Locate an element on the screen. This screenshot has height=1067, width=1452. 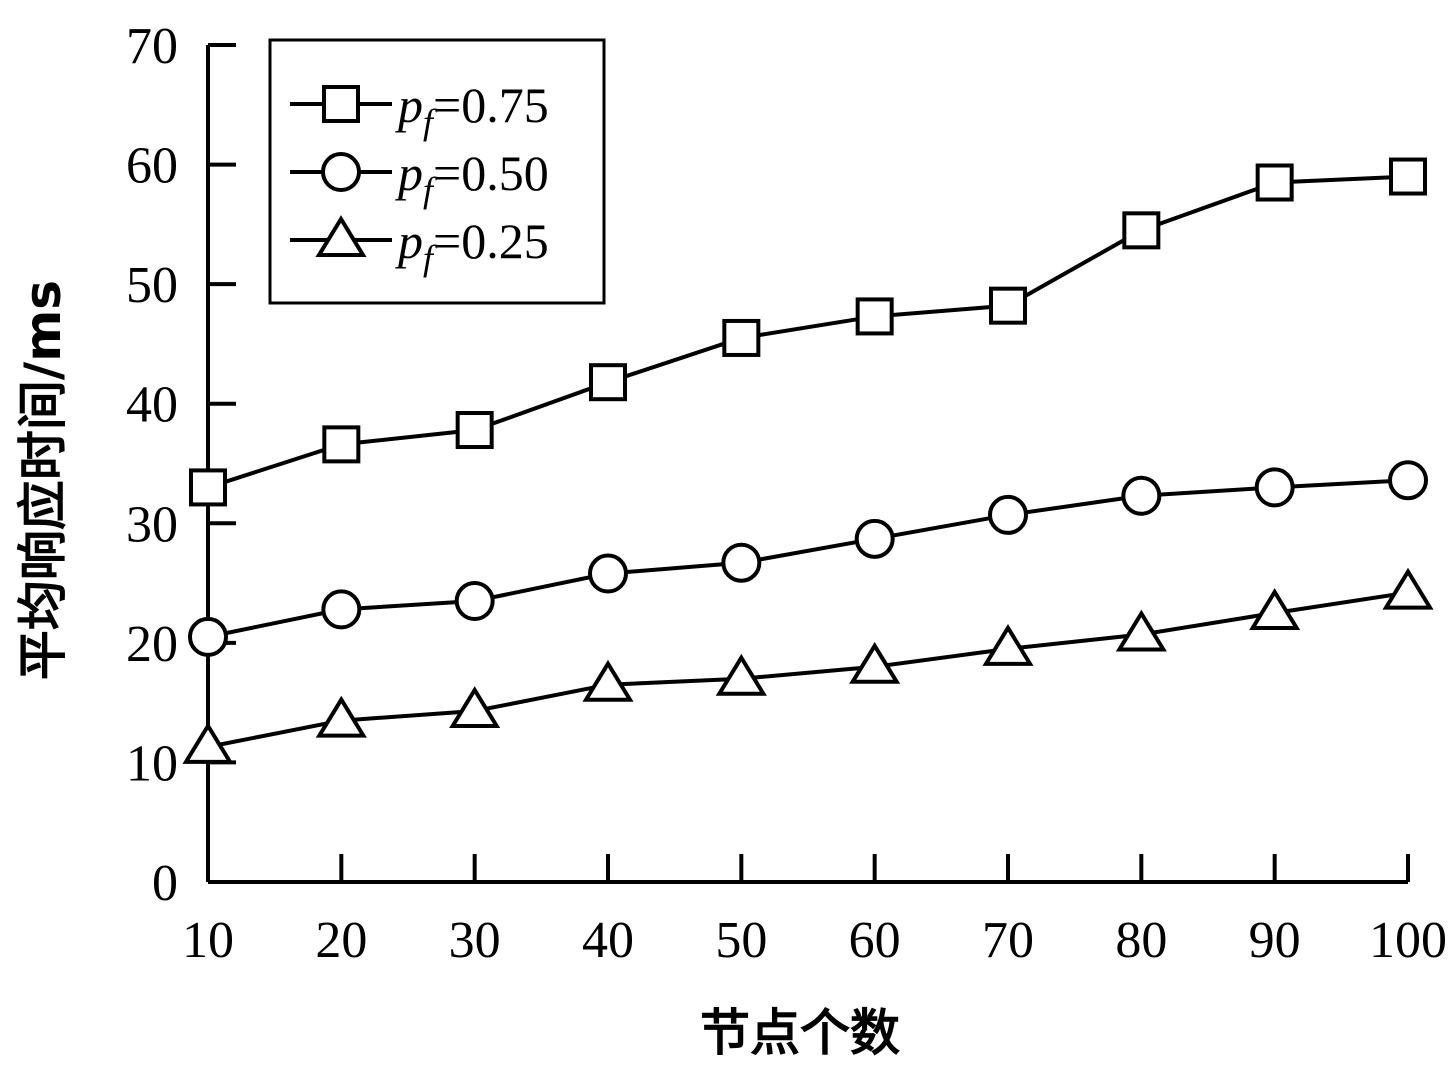
legend-item: pf=0.50 is located at coordinates (419, 177).